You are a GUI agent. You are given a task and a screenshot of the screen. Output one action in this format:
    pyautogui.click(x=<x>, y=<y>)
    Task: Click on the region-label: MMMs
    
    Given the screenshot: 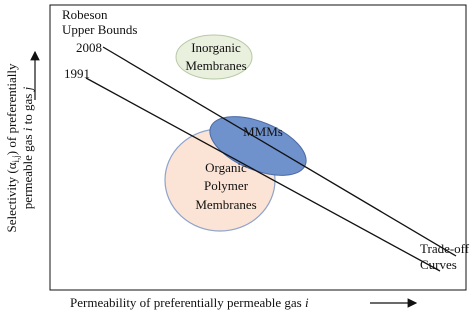 What is the action you would take?
    pyautogui.click(x=263, y=131)
    